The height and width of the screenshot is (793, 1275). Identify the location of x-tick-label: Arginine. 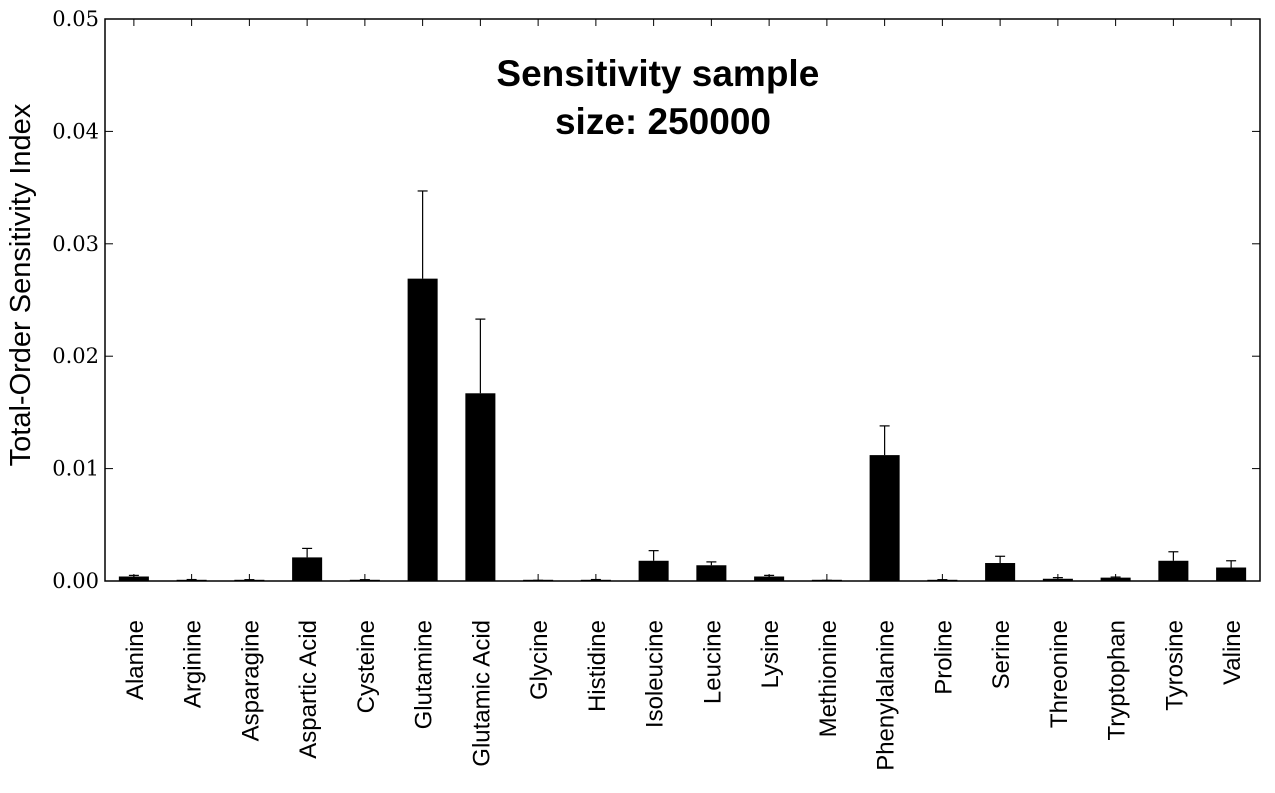
(193, 664).